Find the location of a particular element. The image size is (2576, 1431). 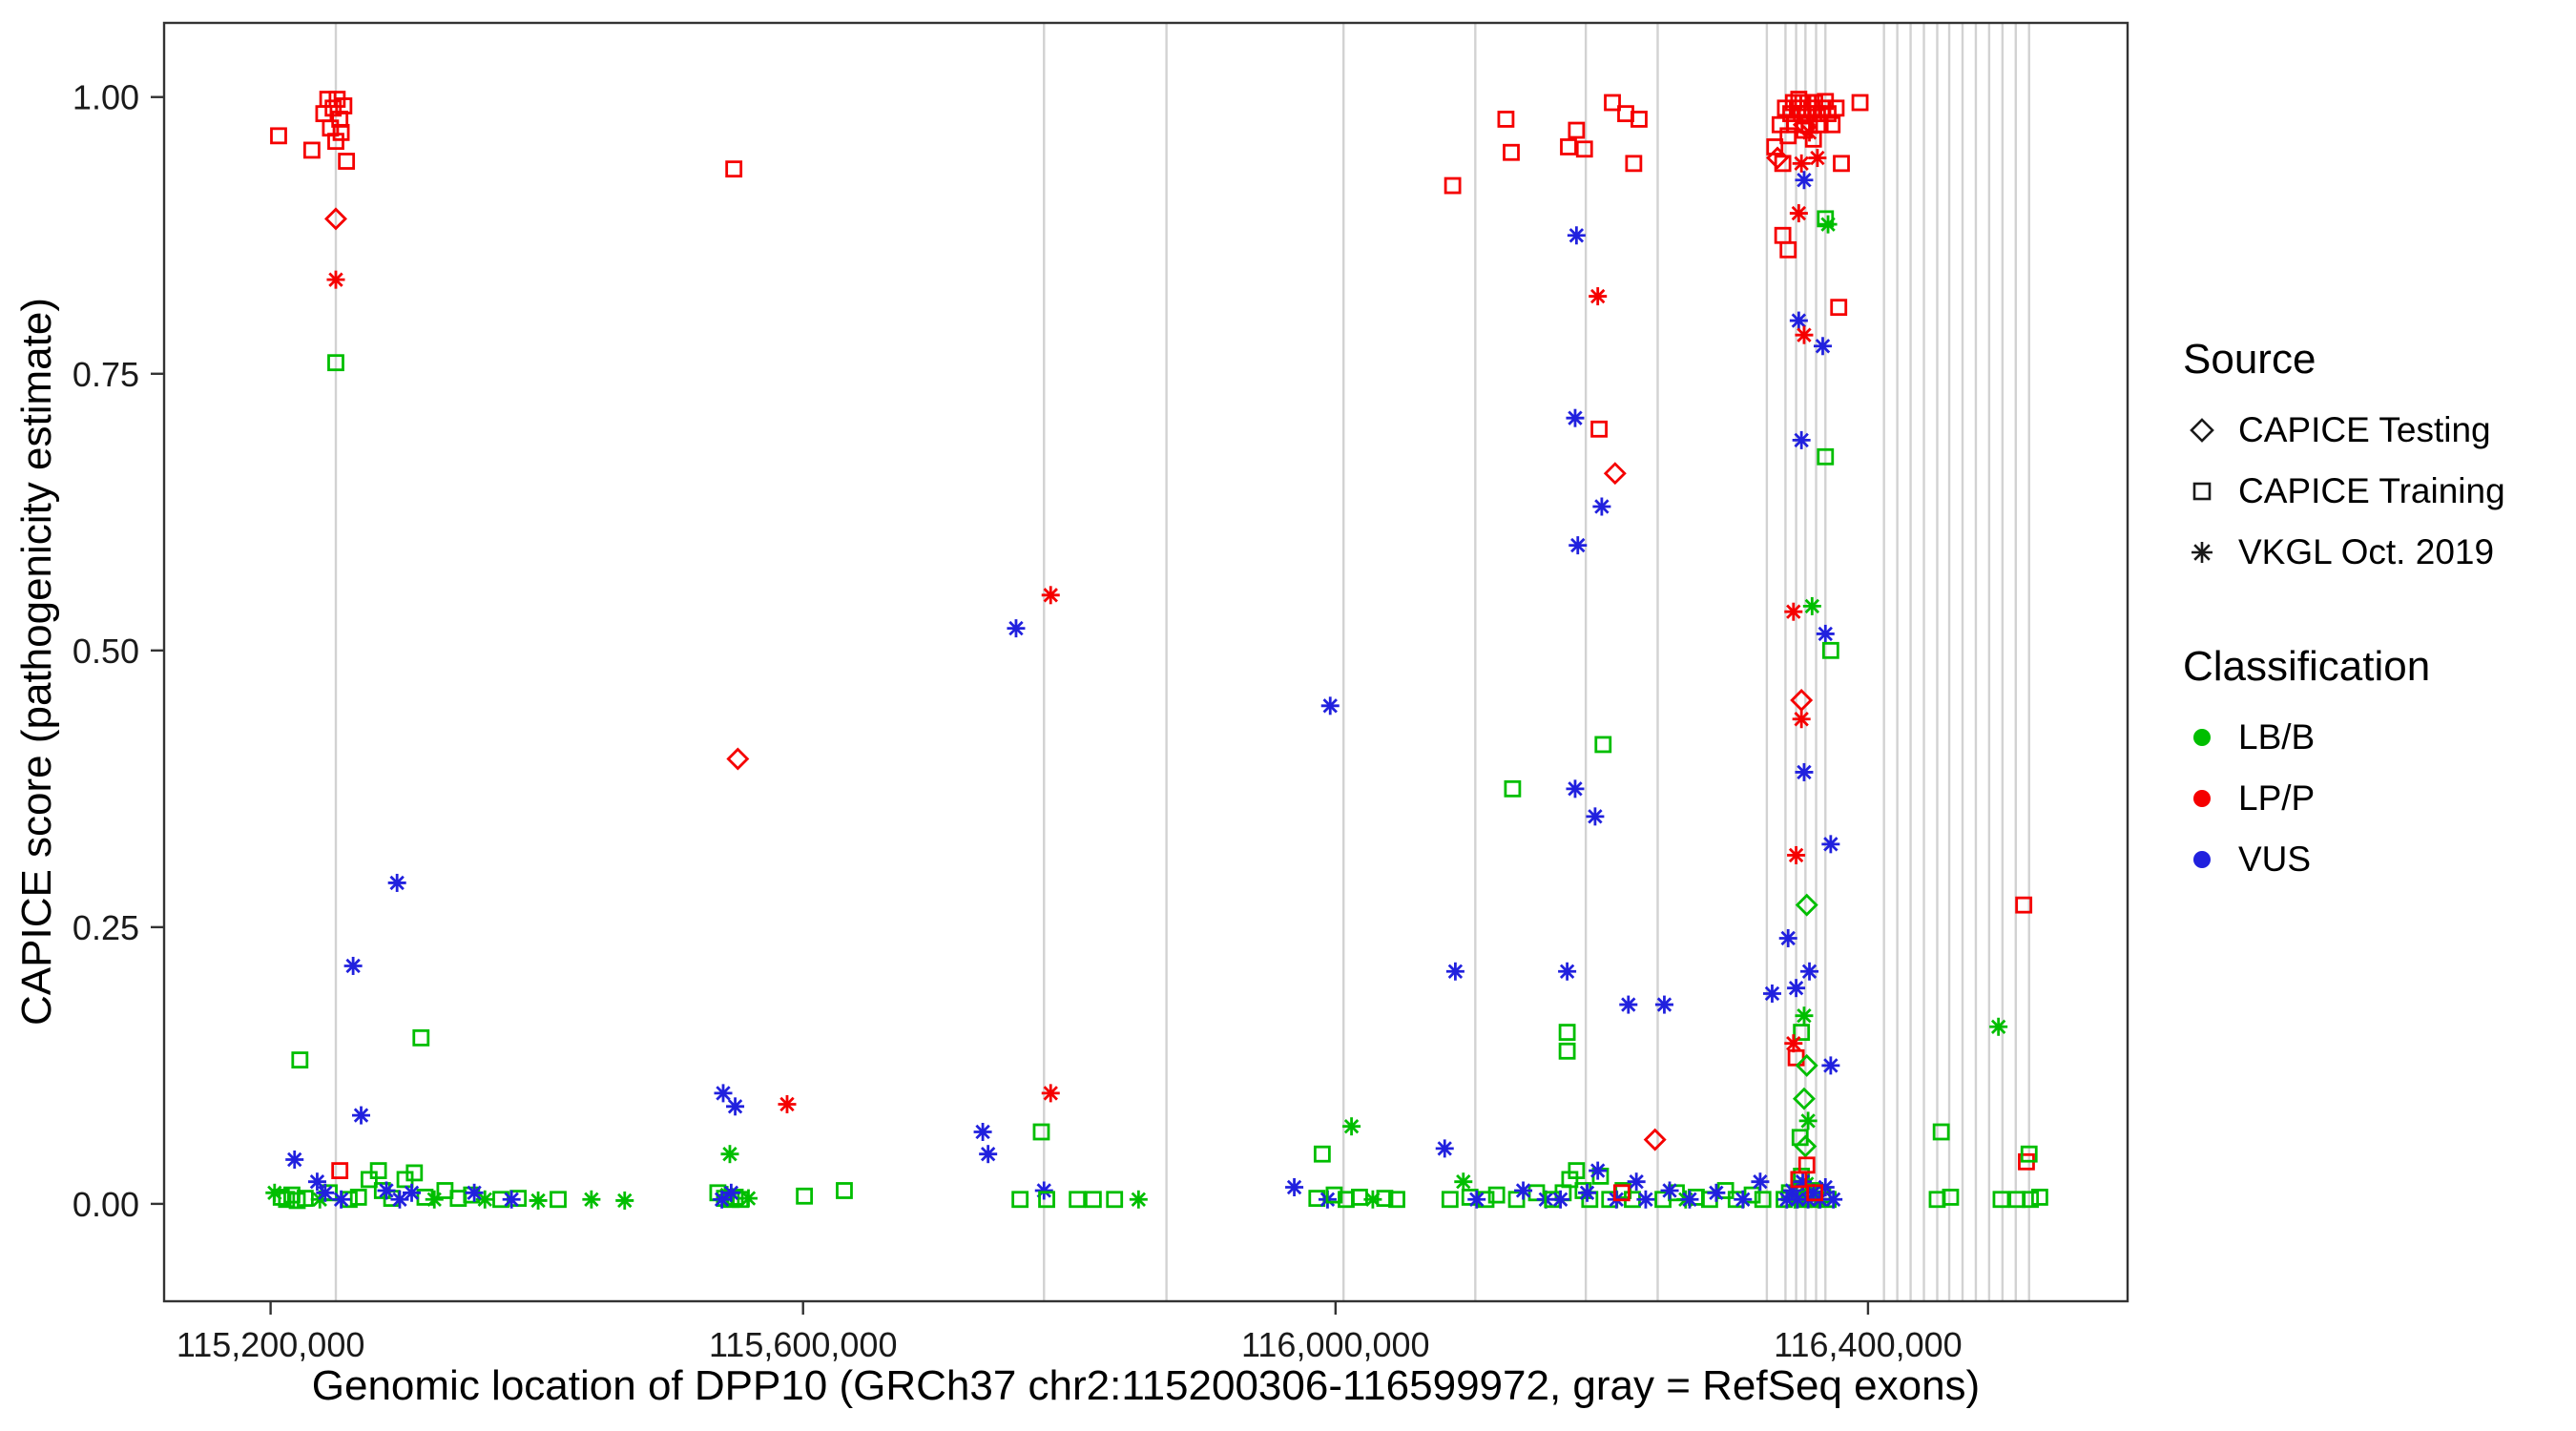

x-tick-label: 115,600,000 is located at coordinates (803, 1344).